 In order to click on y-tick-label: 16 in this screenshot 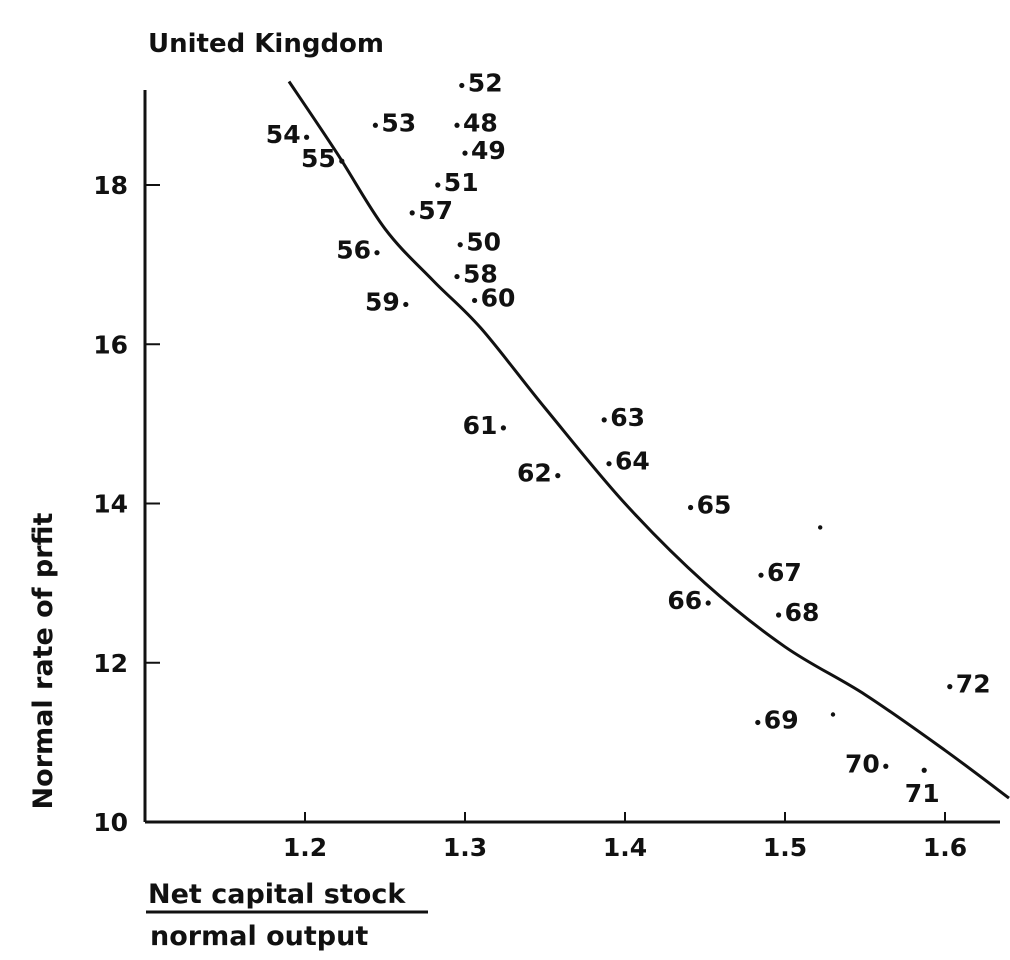, I will do `click(110, 344)`.